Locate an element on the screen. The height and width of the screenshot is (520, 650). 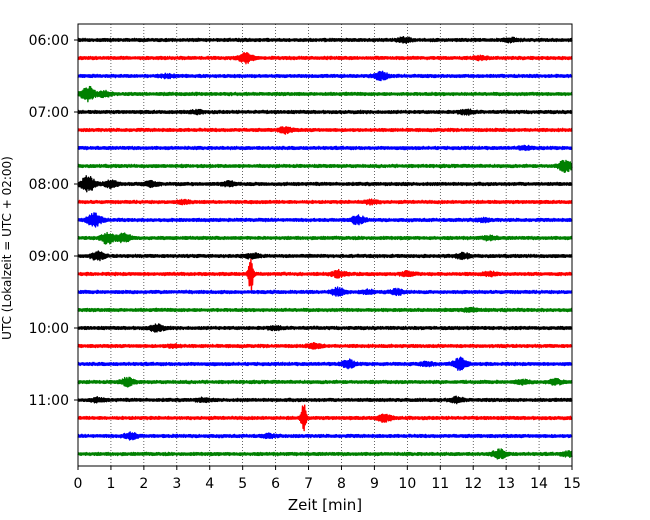
y-tick-label: 11:00 is located at coordinates (49, 401).